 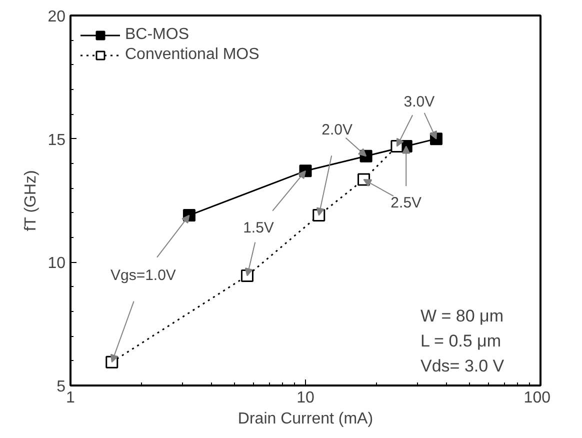 What do you see at coordinates (57, 17) in the screenshot?
I see `y-tick-label: 20` at bounding box center [57, 17].